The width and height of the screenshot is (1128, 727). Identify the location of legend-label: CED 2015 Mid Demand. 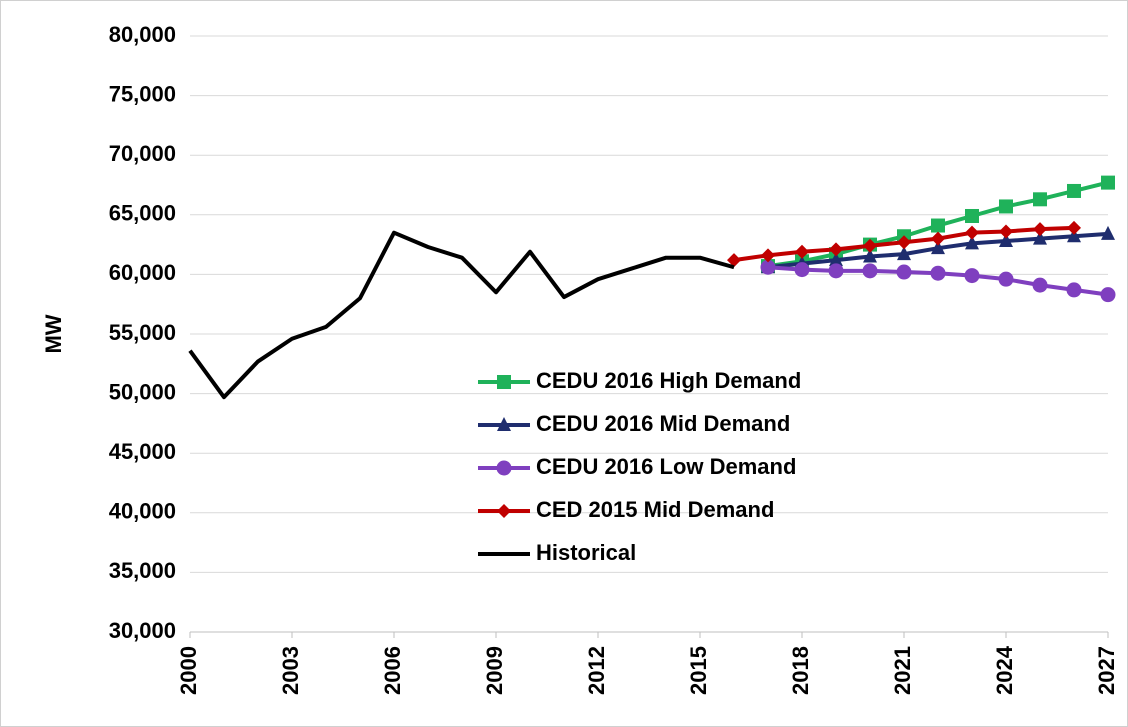
(655, 509).